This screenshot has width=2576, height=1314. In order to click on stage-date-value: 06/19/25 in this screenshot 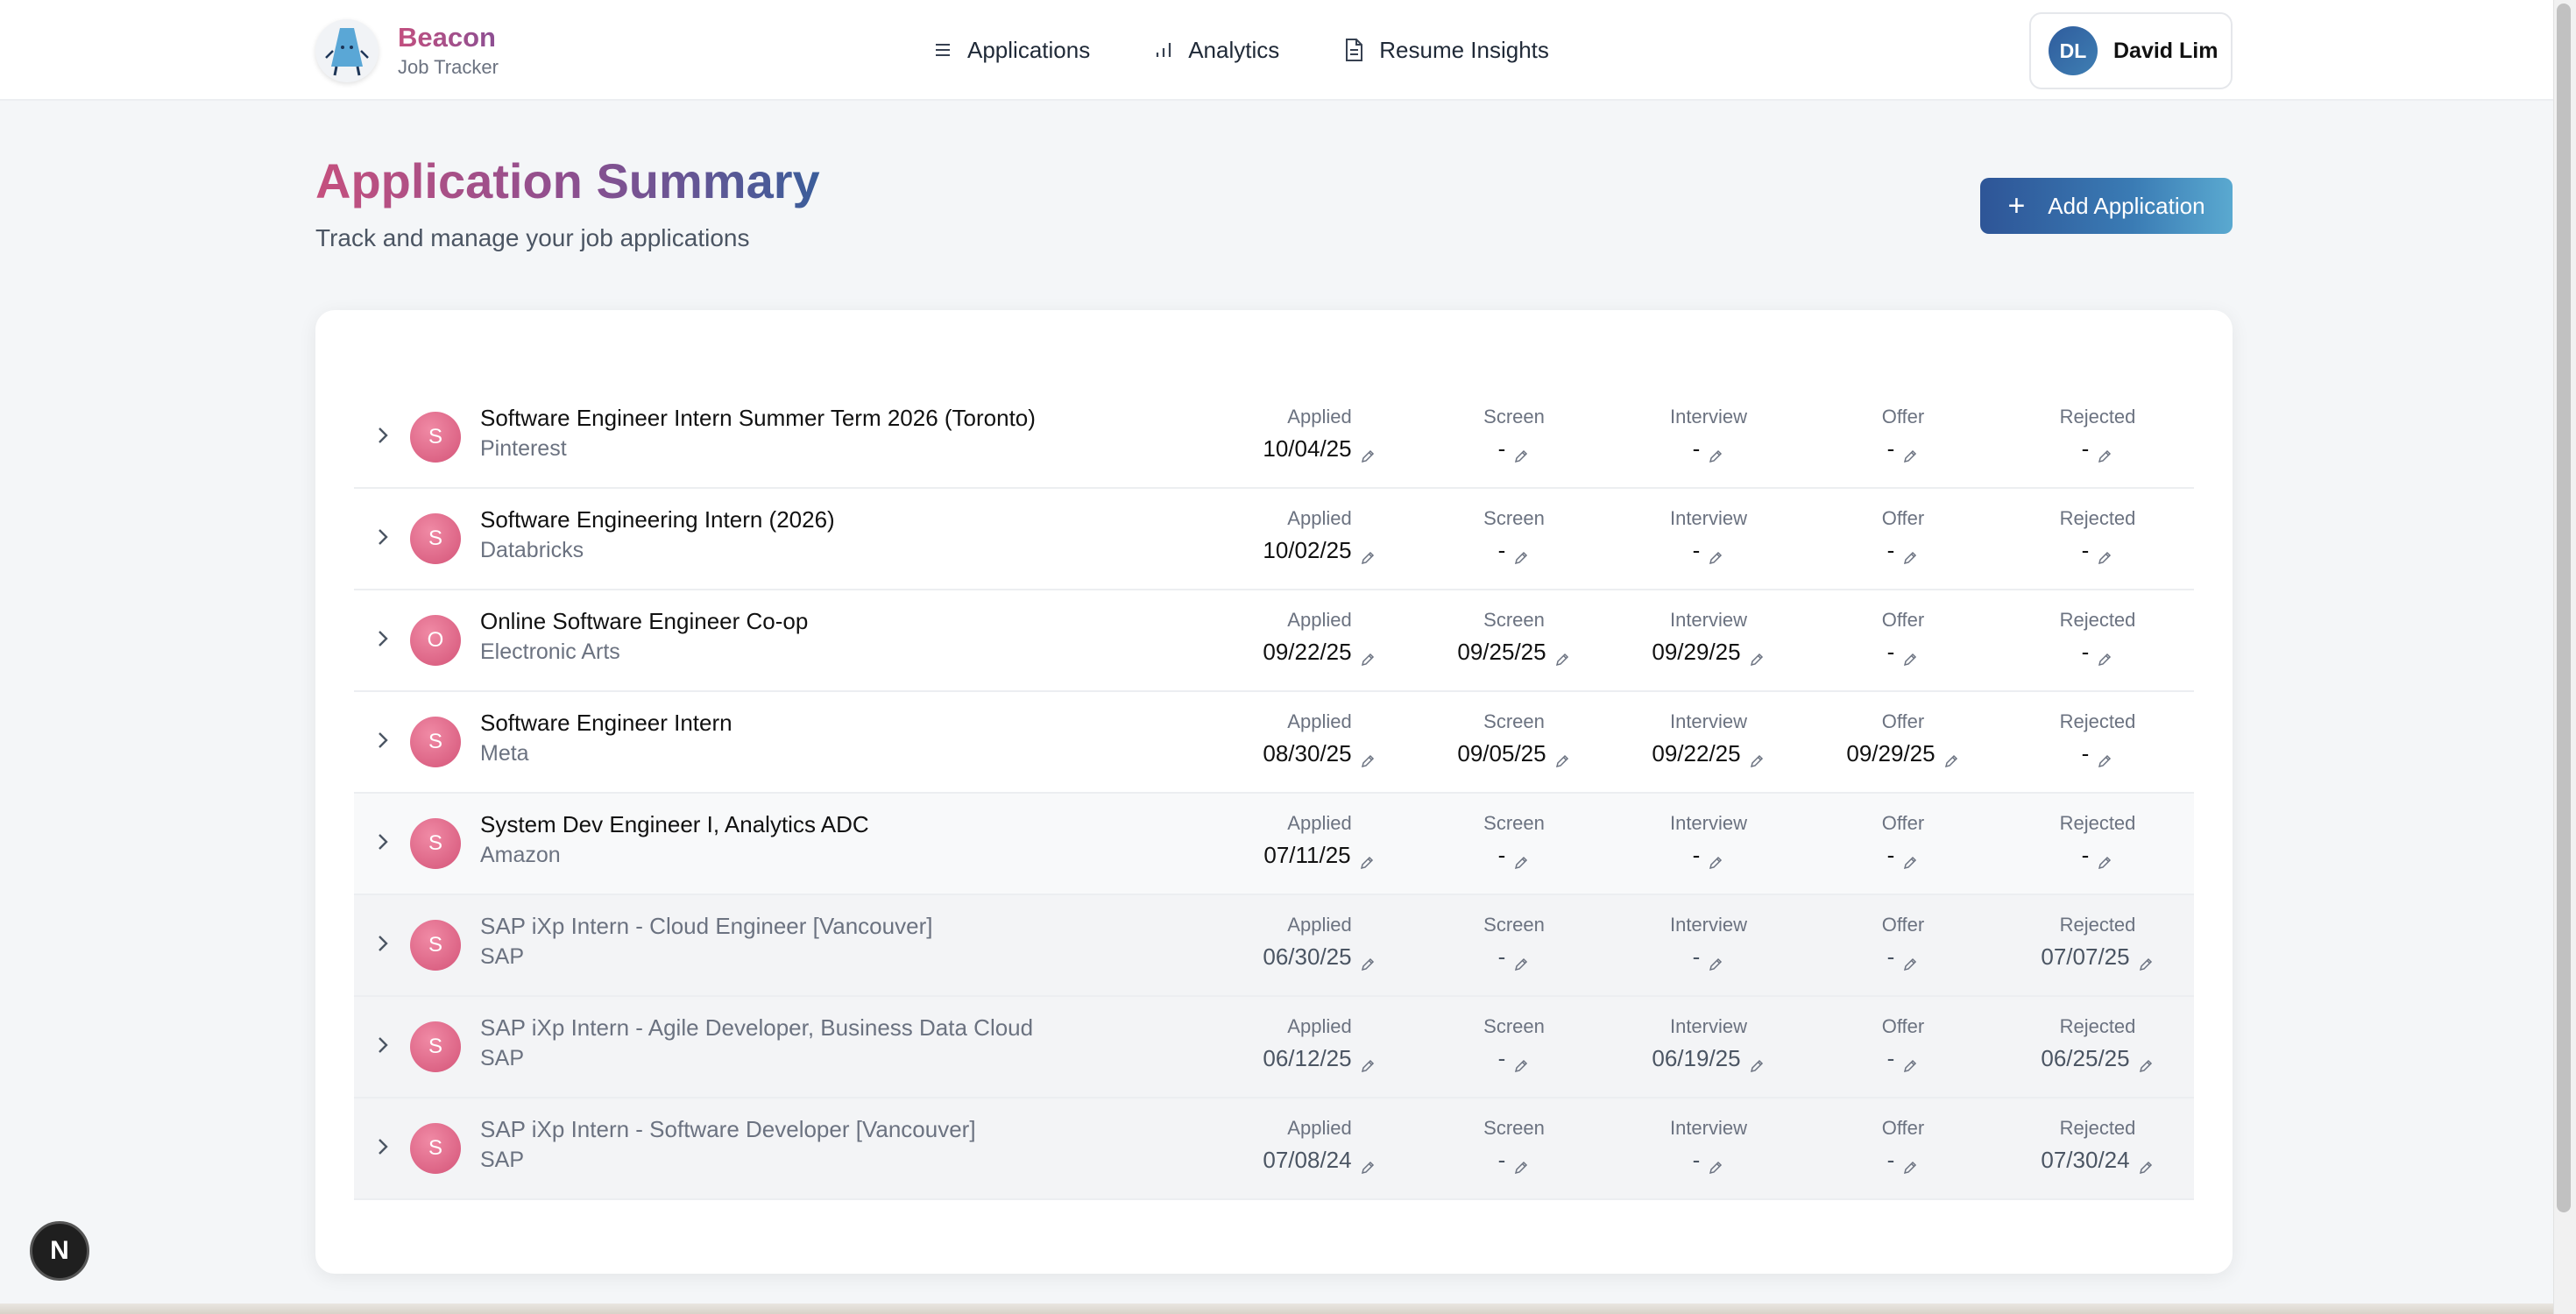, I will do `click(1696, 1058)`.